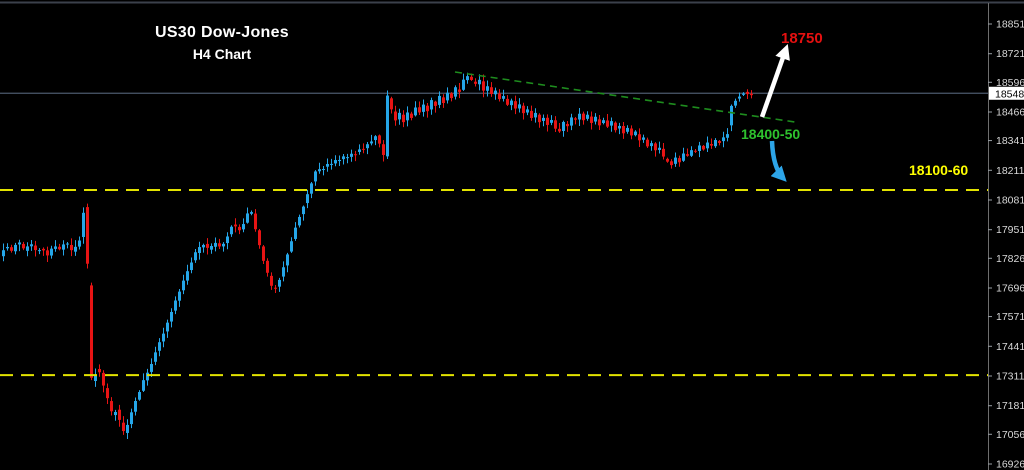  What do you see at coordinates (1010, 435) in the screenshot?
I see `axis-price-label: 17056` at bounding box center [1010, 435].